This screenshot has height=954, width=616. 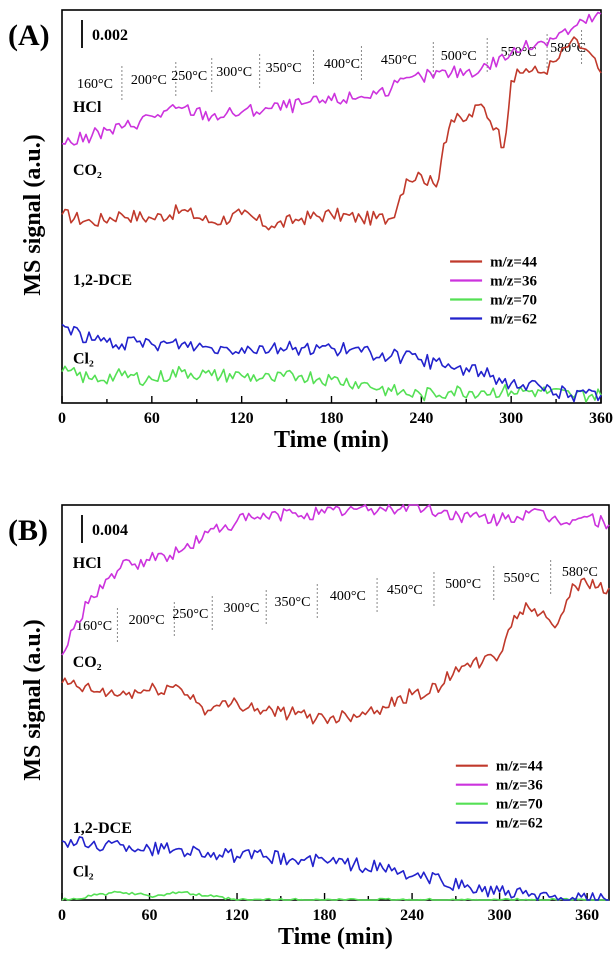 What do you see at coordinates (110, 35) in the screenshot?
I see `scale-bar-label: 0.002` at bounding box center [110, 35].